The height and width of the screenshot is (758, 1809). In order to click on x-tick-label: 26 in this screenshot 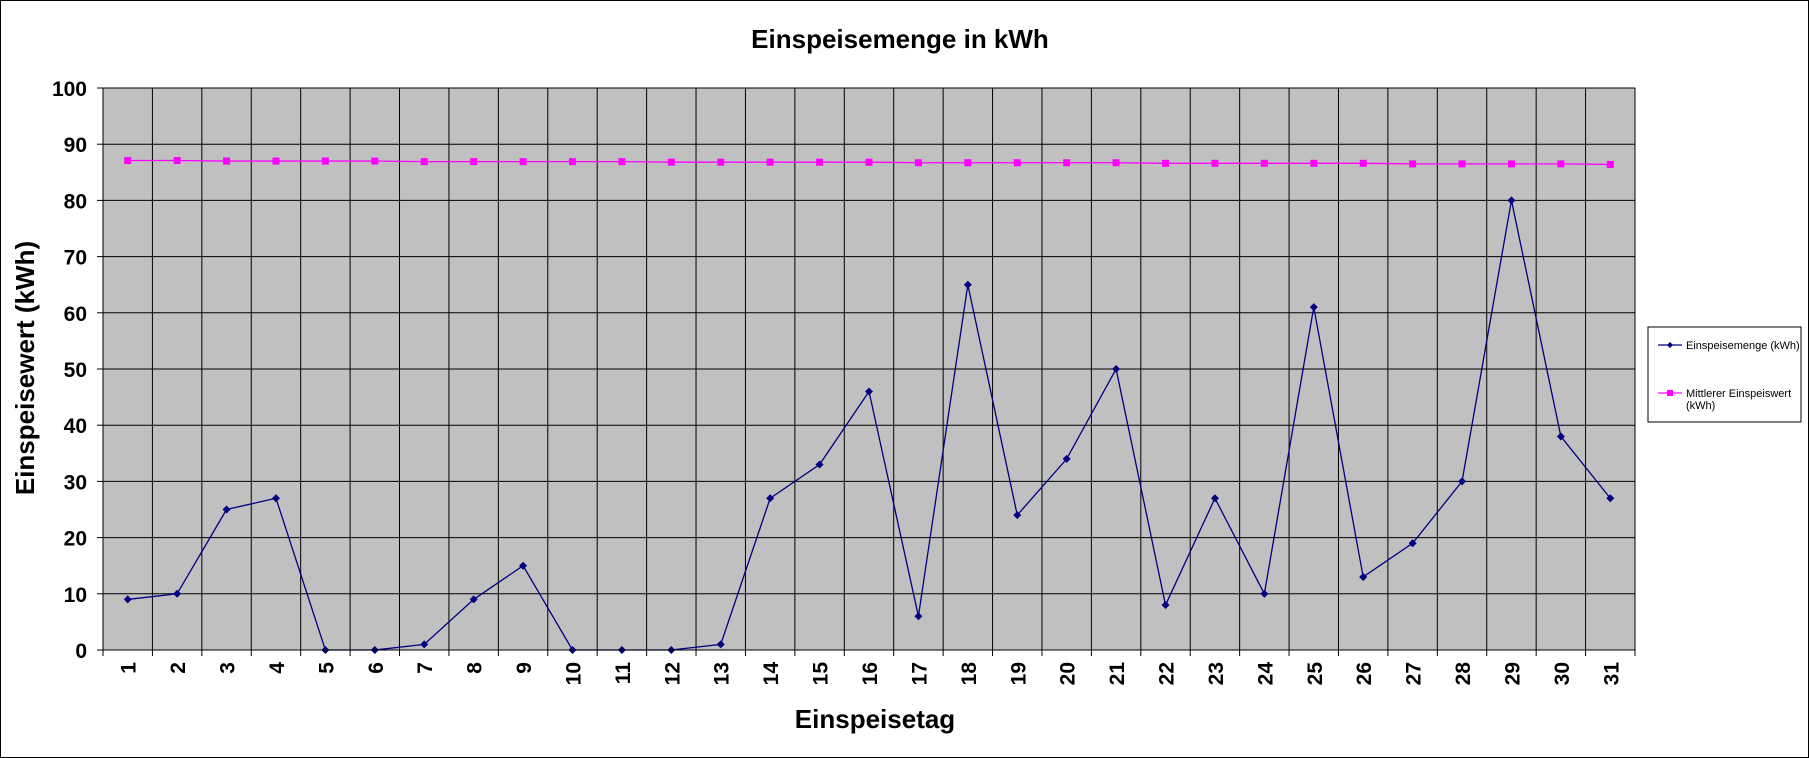, I will do `click(1364, 673)`.